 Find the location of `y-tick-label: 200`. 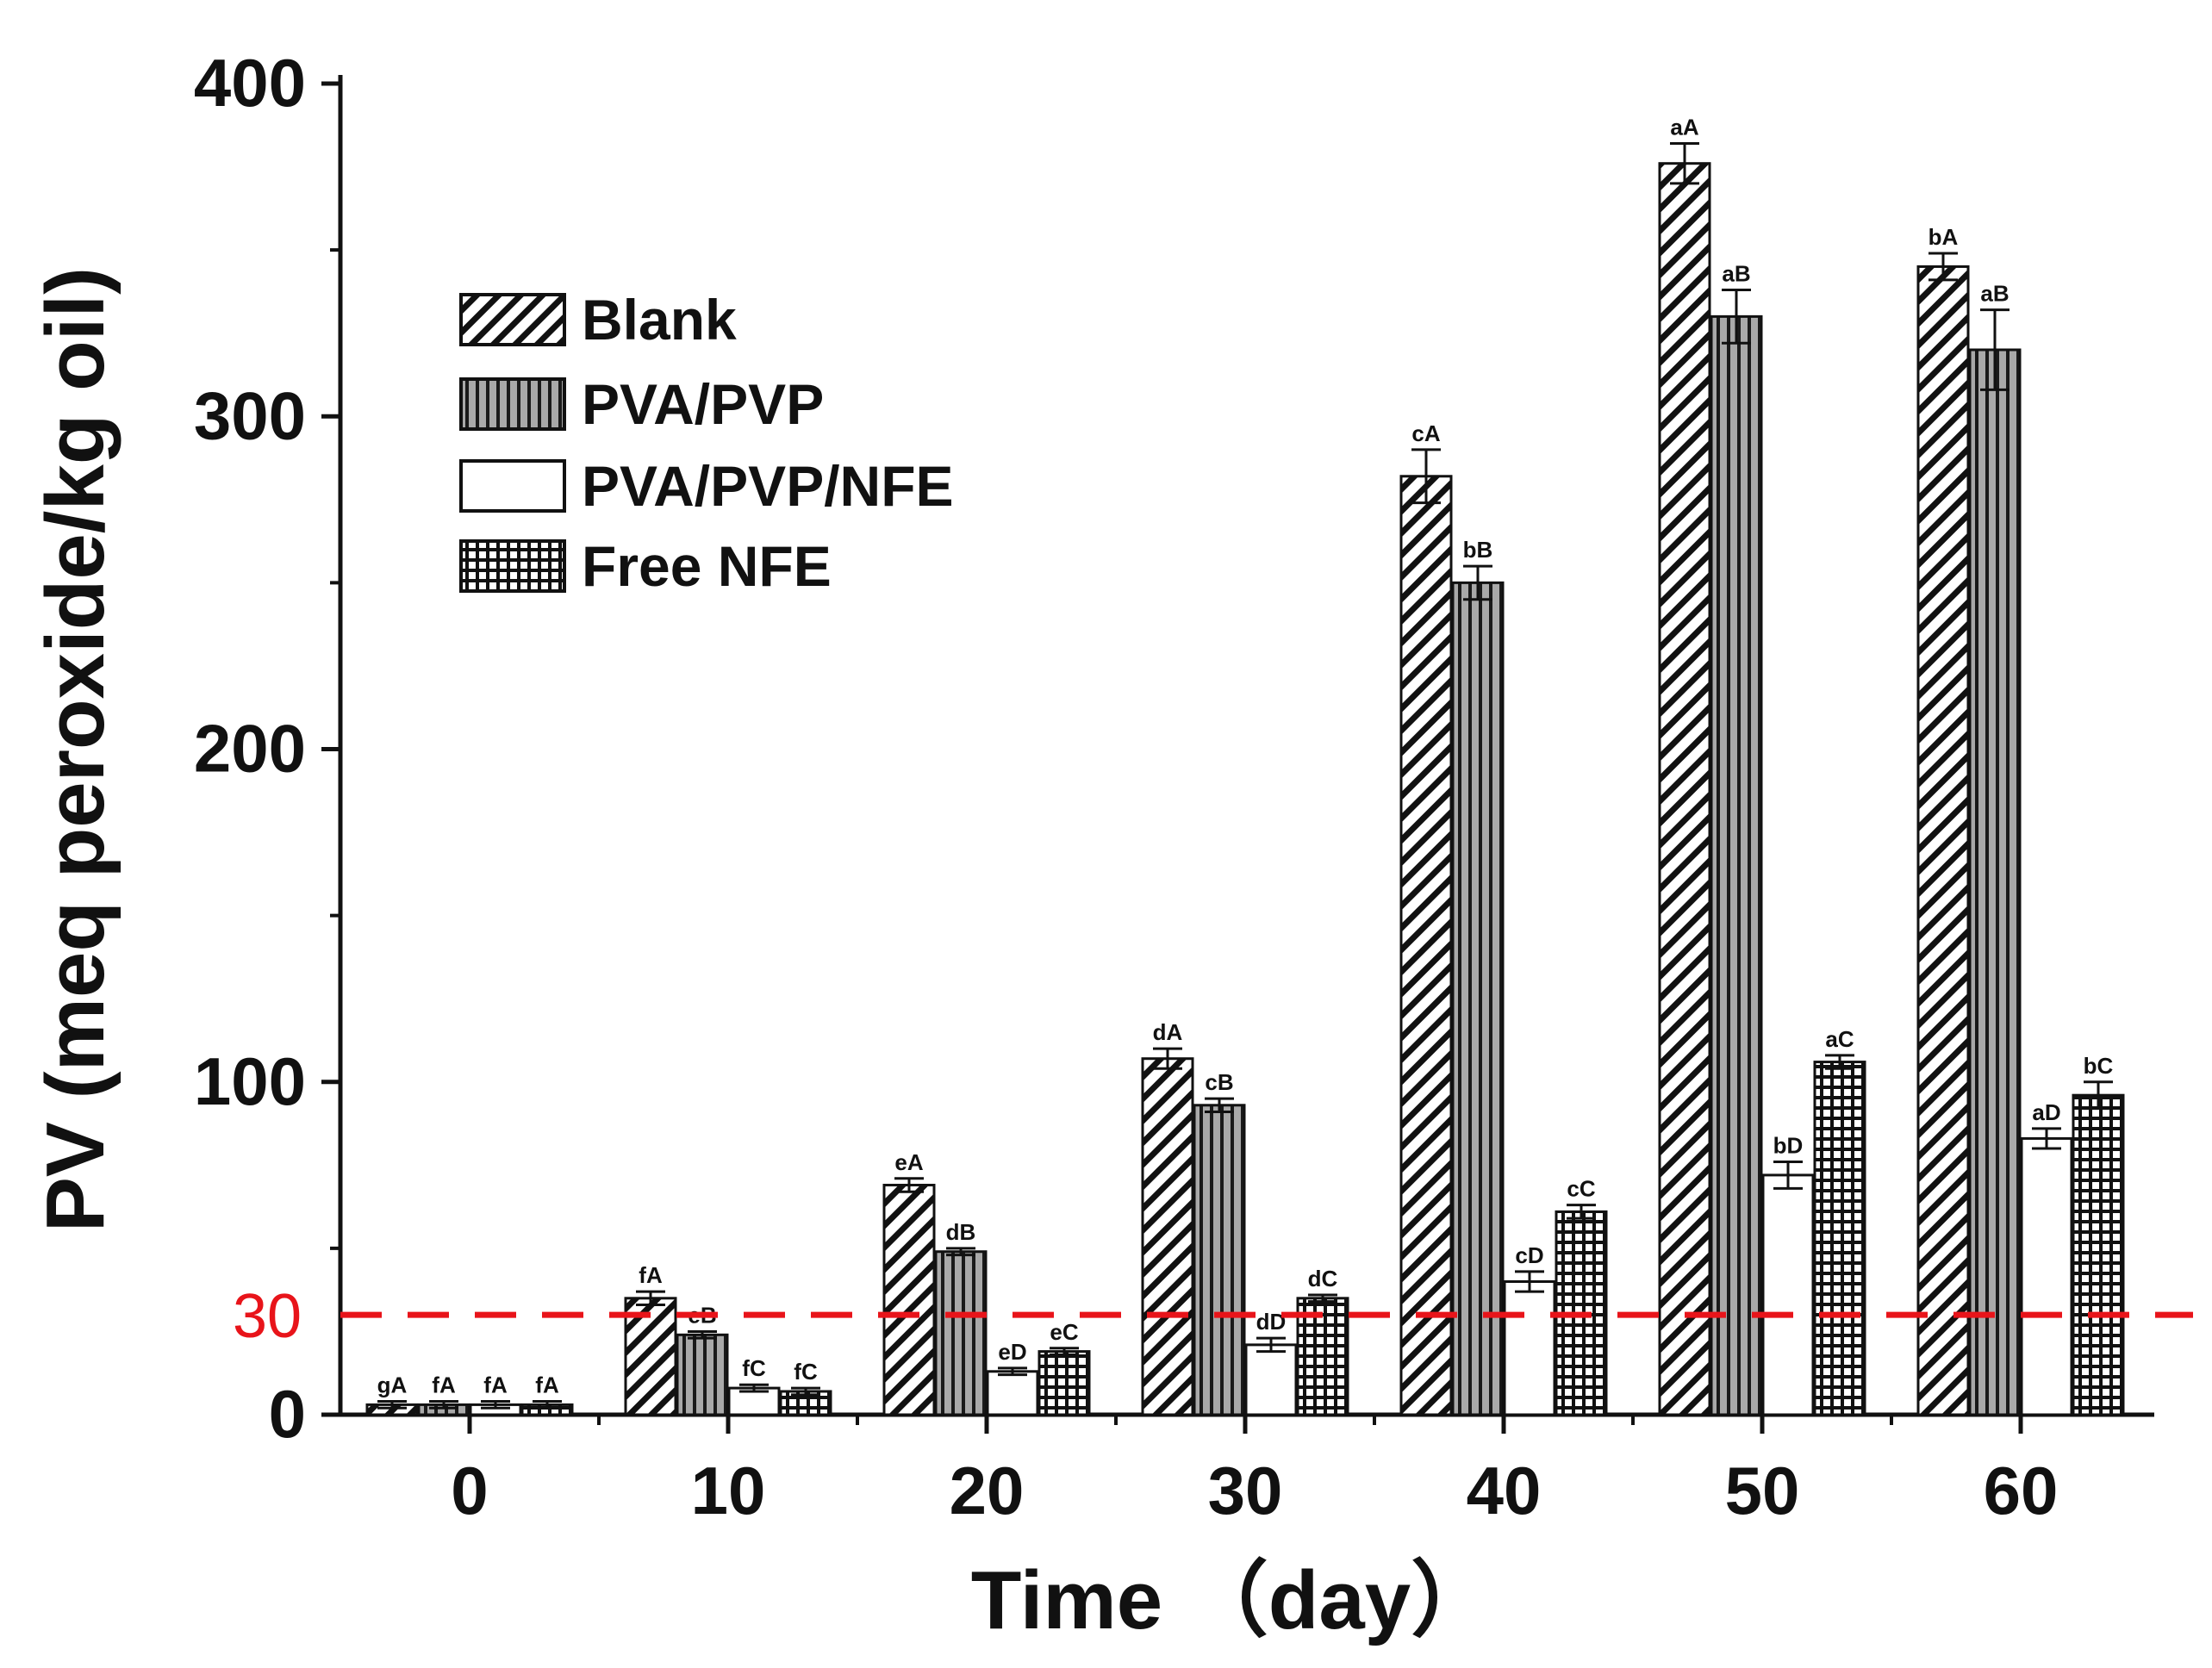

y-tick-label: 200 is located at coordinates (250, 749).